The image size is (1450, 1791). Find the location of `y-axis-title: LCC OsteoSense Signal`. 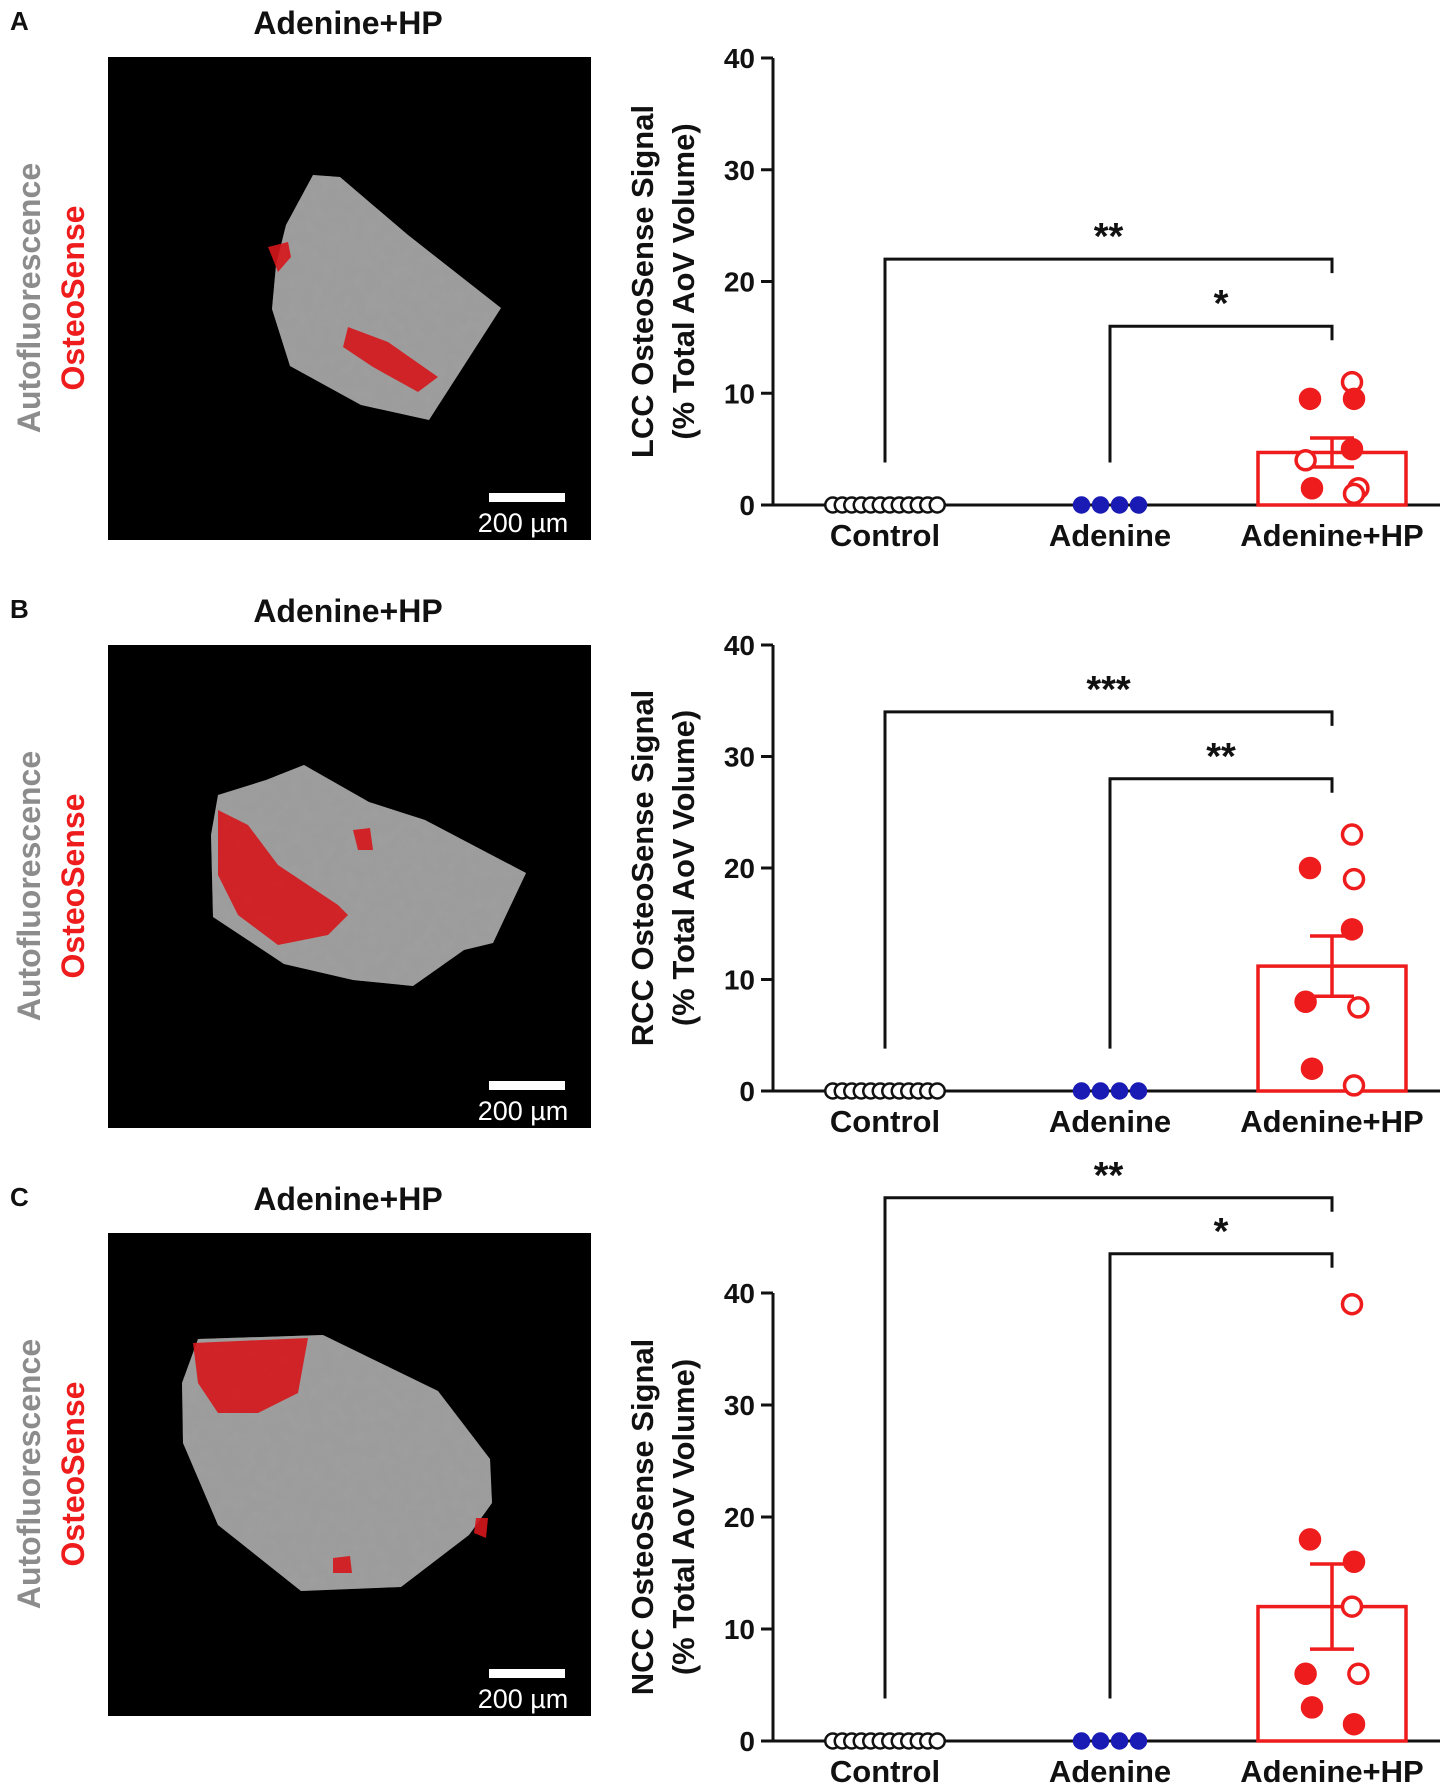

y-axis-title: LCC OsteoSense Signal is located at coordinates (642, 281).